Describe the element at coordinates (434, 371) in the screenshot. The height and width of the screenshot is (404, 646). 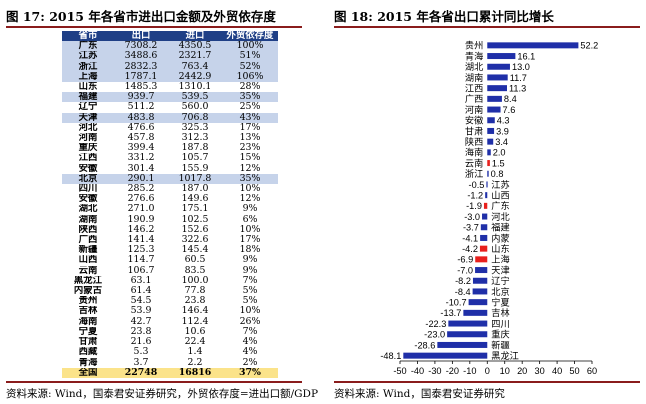
I see `x-tick-label: -30` at that location.